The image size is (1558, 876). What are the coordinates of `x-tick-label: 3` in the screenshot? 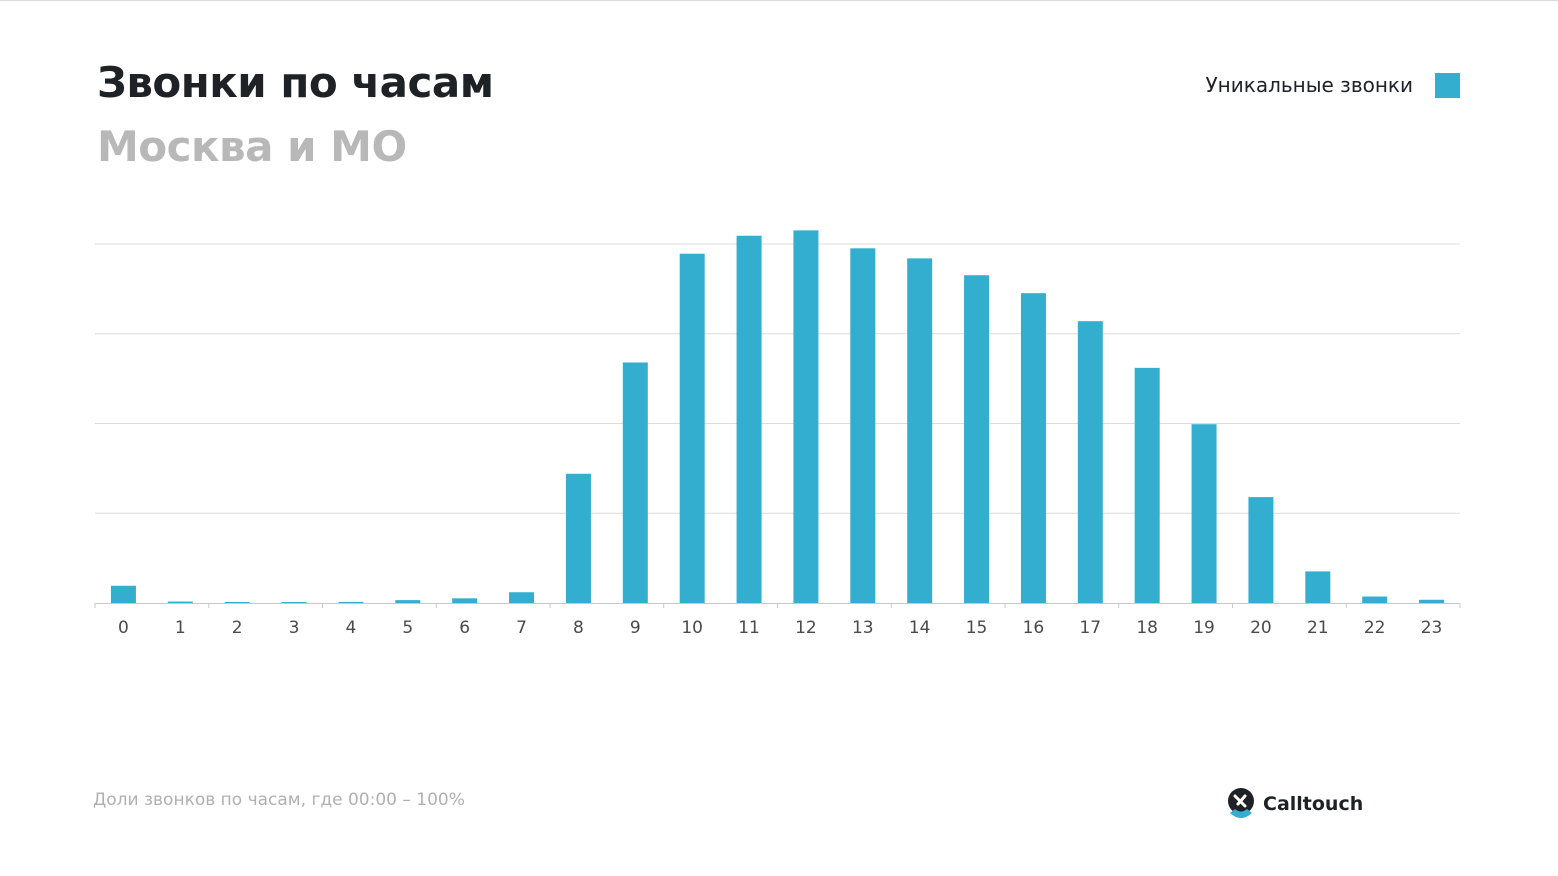 It's located at (294, 628).